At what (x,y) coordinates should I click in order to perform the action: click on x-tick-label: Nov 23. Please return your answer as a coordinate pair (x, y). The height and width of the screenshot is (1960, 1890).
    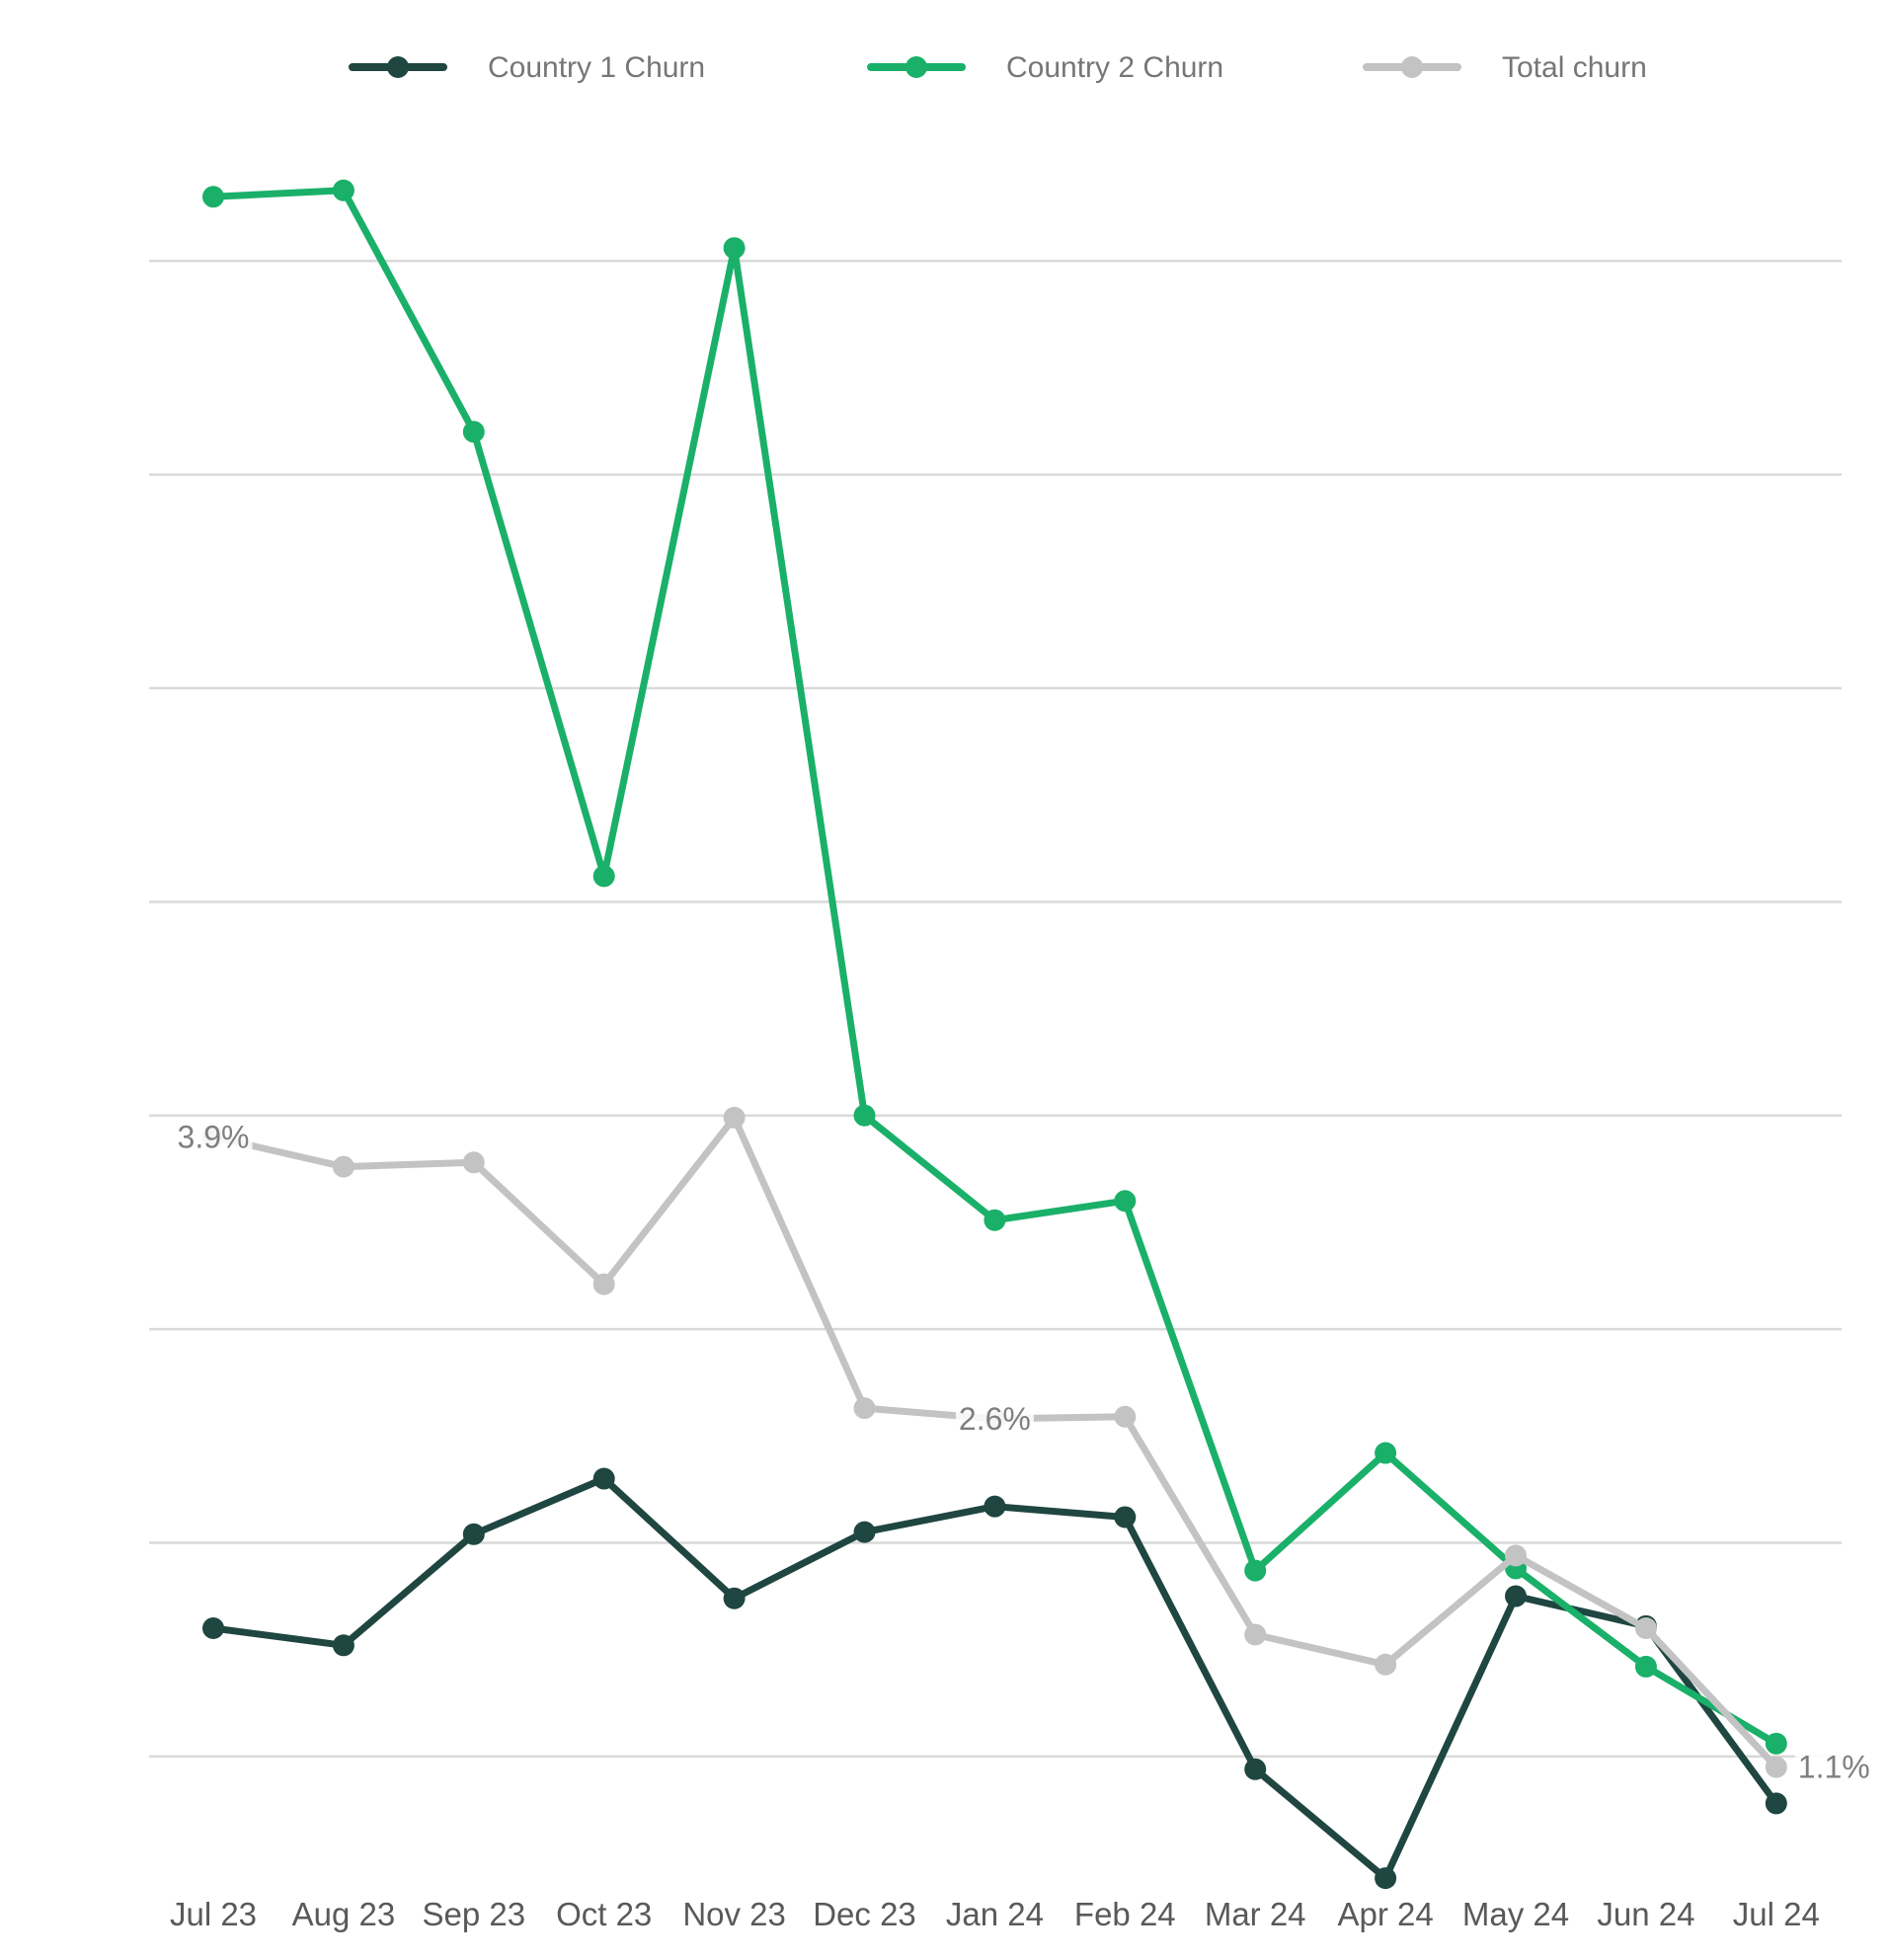
    Looking at the image, I should click on (734, 1914).